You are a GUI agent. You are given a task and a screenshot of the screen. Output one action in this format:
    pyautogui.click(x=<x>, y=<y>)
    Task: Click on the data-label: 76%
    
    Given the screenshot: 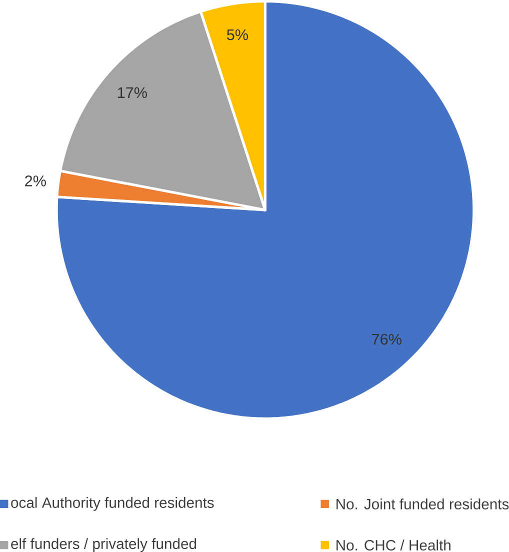 What is the action you would take?
    pyautogui.click(x=387, y=339)
    